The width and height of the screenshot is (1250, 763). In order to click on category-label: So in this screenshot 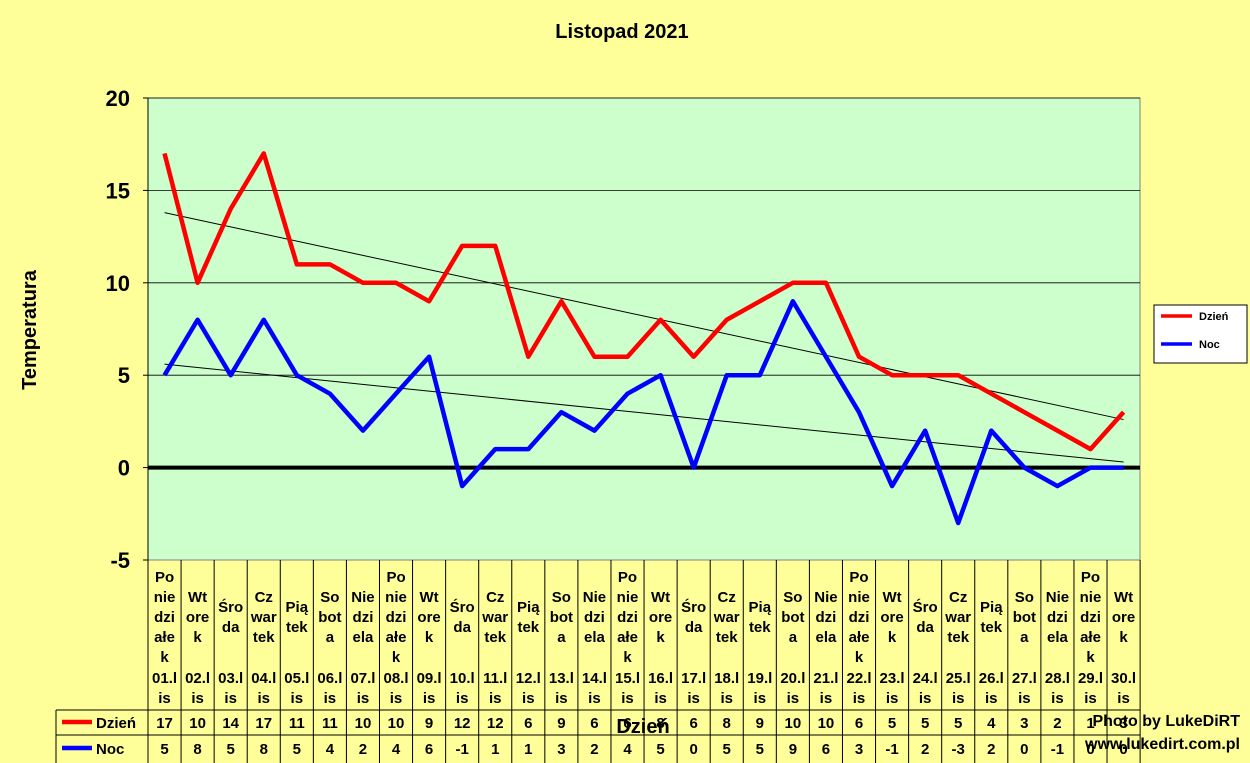, I will do `click(792, 597)`.